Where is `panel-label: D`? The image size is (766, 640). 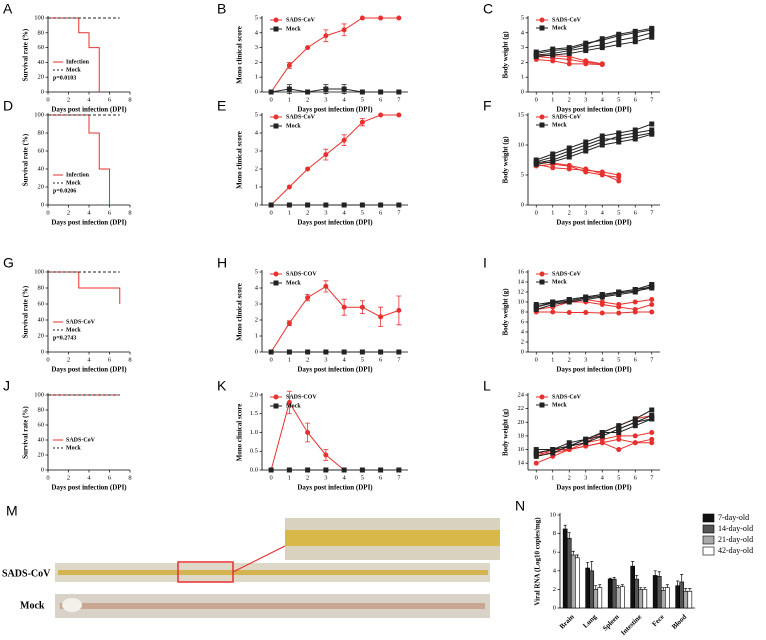
panel-label: D is located at coordinates (8, 106).